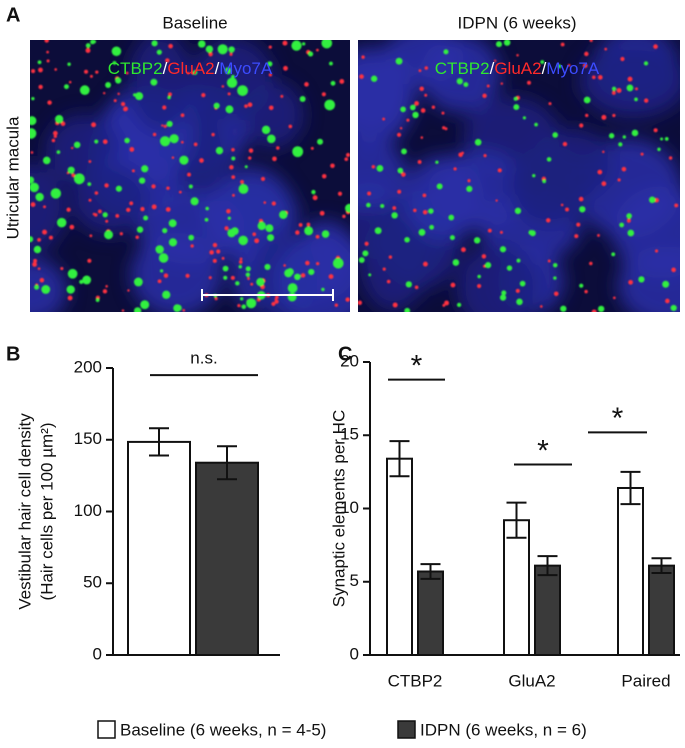 The image size is (685, 748). Describe the element at coordinates (194, 22) in the screenshot. I see `image-title: Baseline` at that location.